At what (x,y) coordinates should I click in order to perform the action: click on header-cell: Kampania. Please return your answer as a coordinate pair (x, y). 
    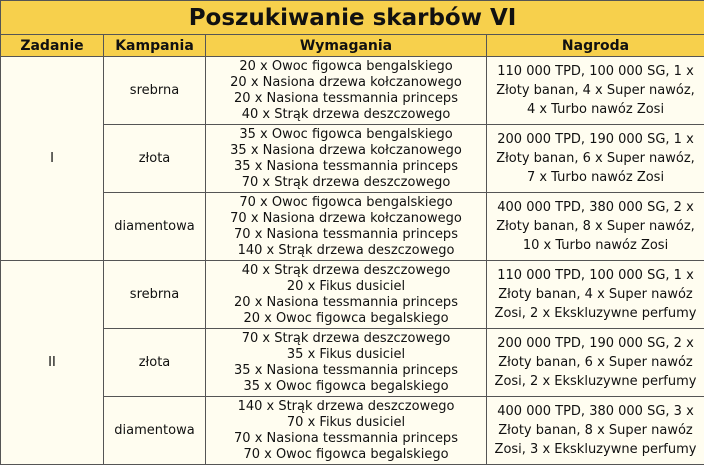
    Looking at the image, I should click on (154, 45).